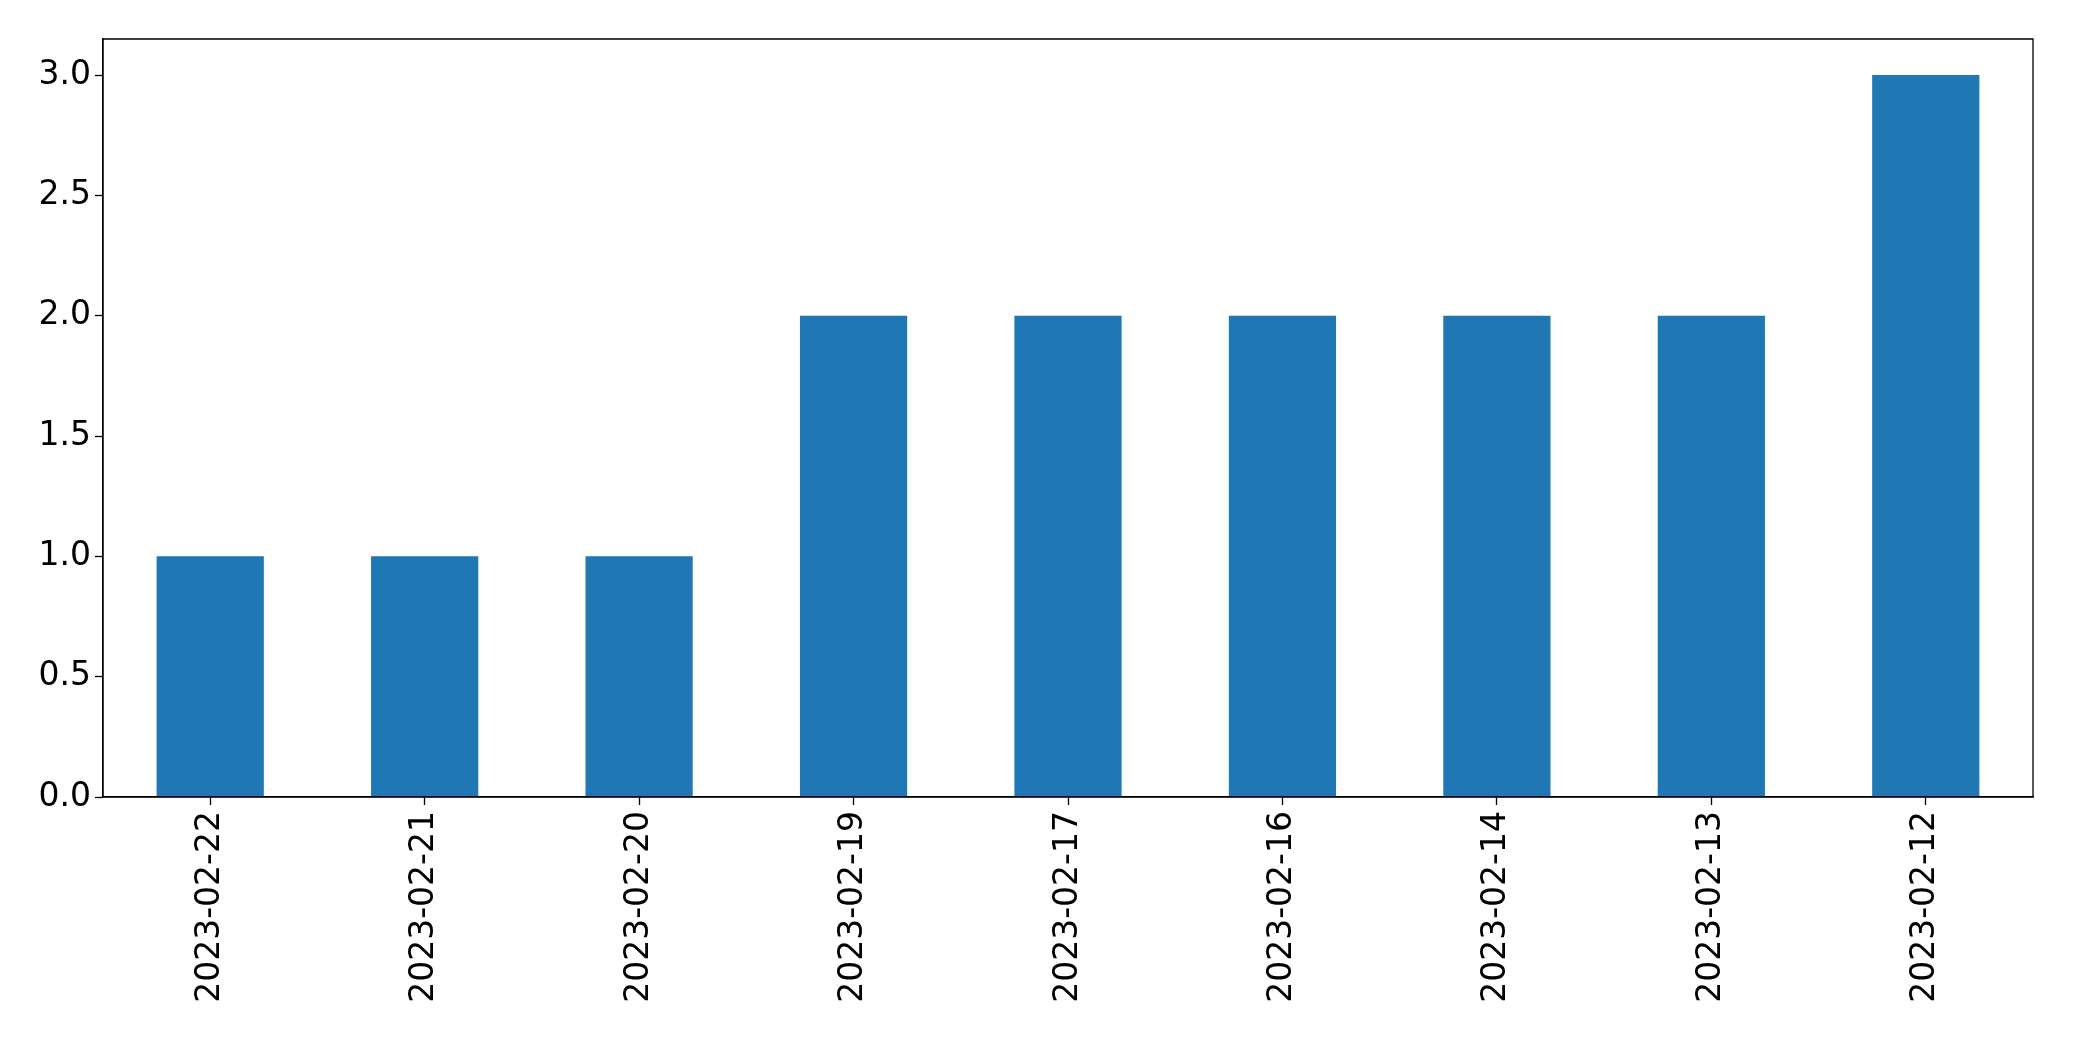  What do you see at coordinates (64, 192) in the screenshot?
I see `y-tick-label: 2.5` at bounding box center [64, 192].